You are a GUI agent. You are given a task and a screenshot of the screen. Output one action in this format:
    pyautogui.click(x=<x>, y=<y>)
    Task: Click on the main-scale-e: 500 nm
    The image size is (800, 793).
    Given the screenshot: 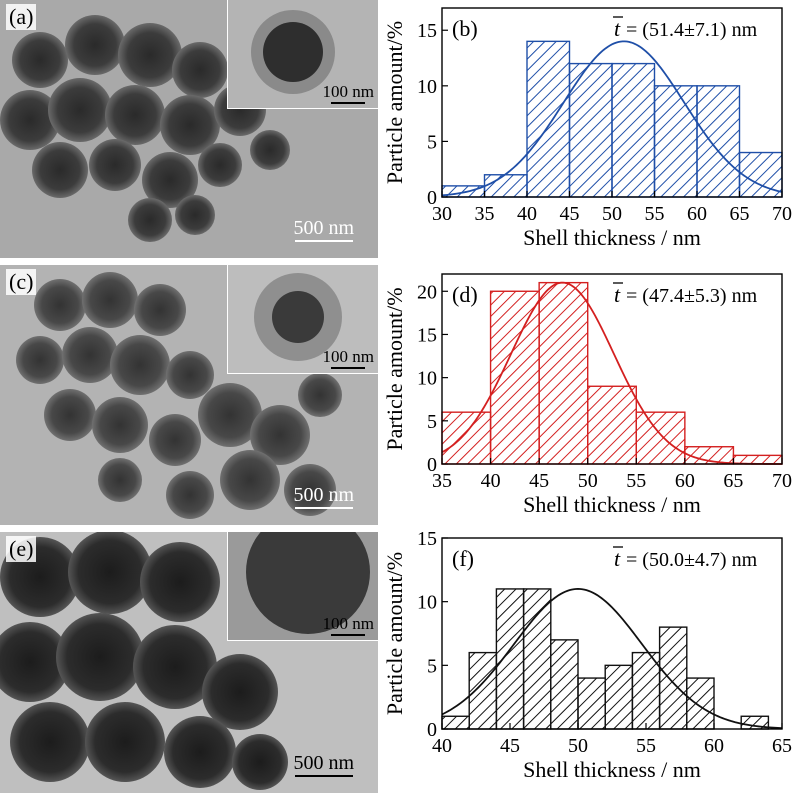 What is the action you would take?
    pyautogui.click(x=323, y=764)
    